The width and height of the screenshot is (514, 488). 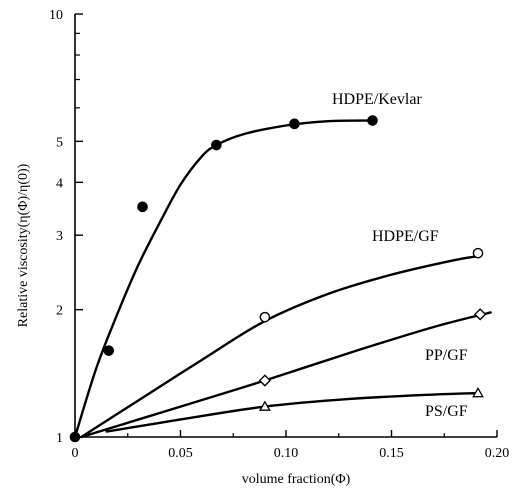 I want to click on series-label-hdpe-kevlar: HDPE/Kevlar, so click(x=377, y=99).